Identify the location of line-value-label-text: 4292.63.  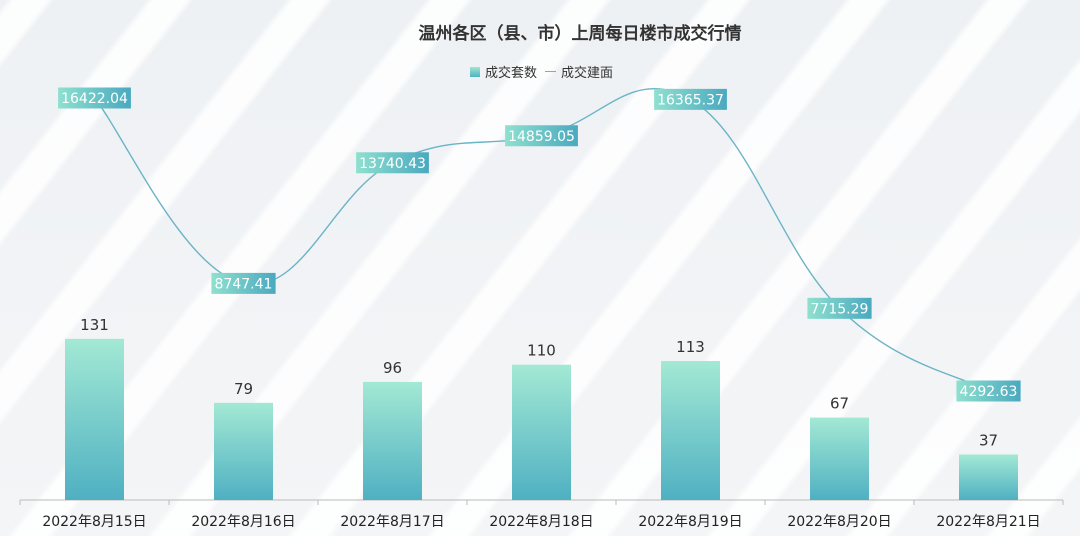
(989, 392).